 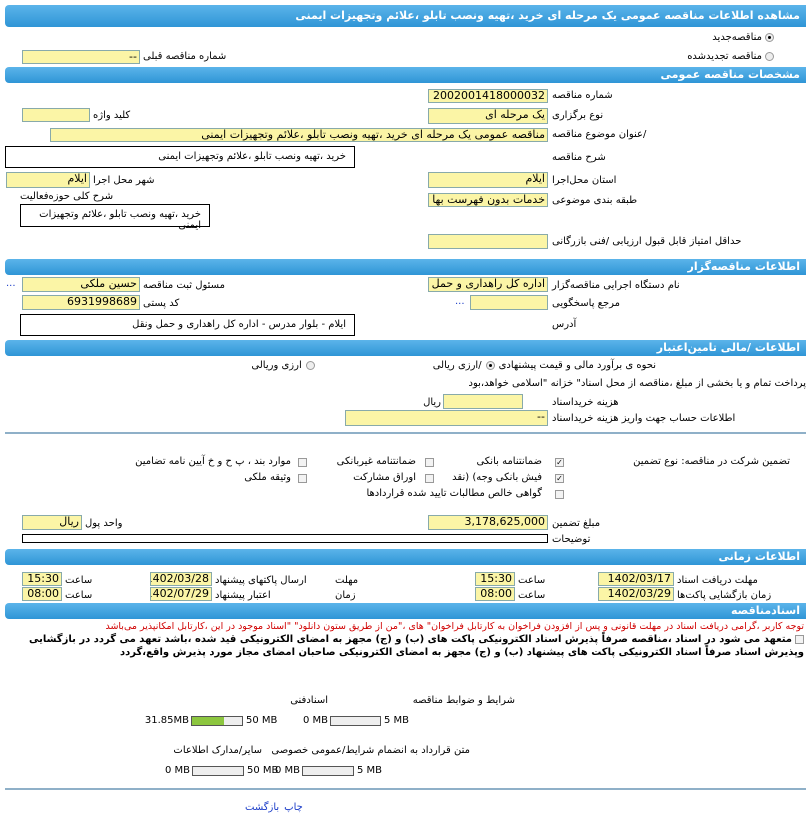 I want to click on checkbox-bank-guarantee: ✓, so click(x=559, y=462).